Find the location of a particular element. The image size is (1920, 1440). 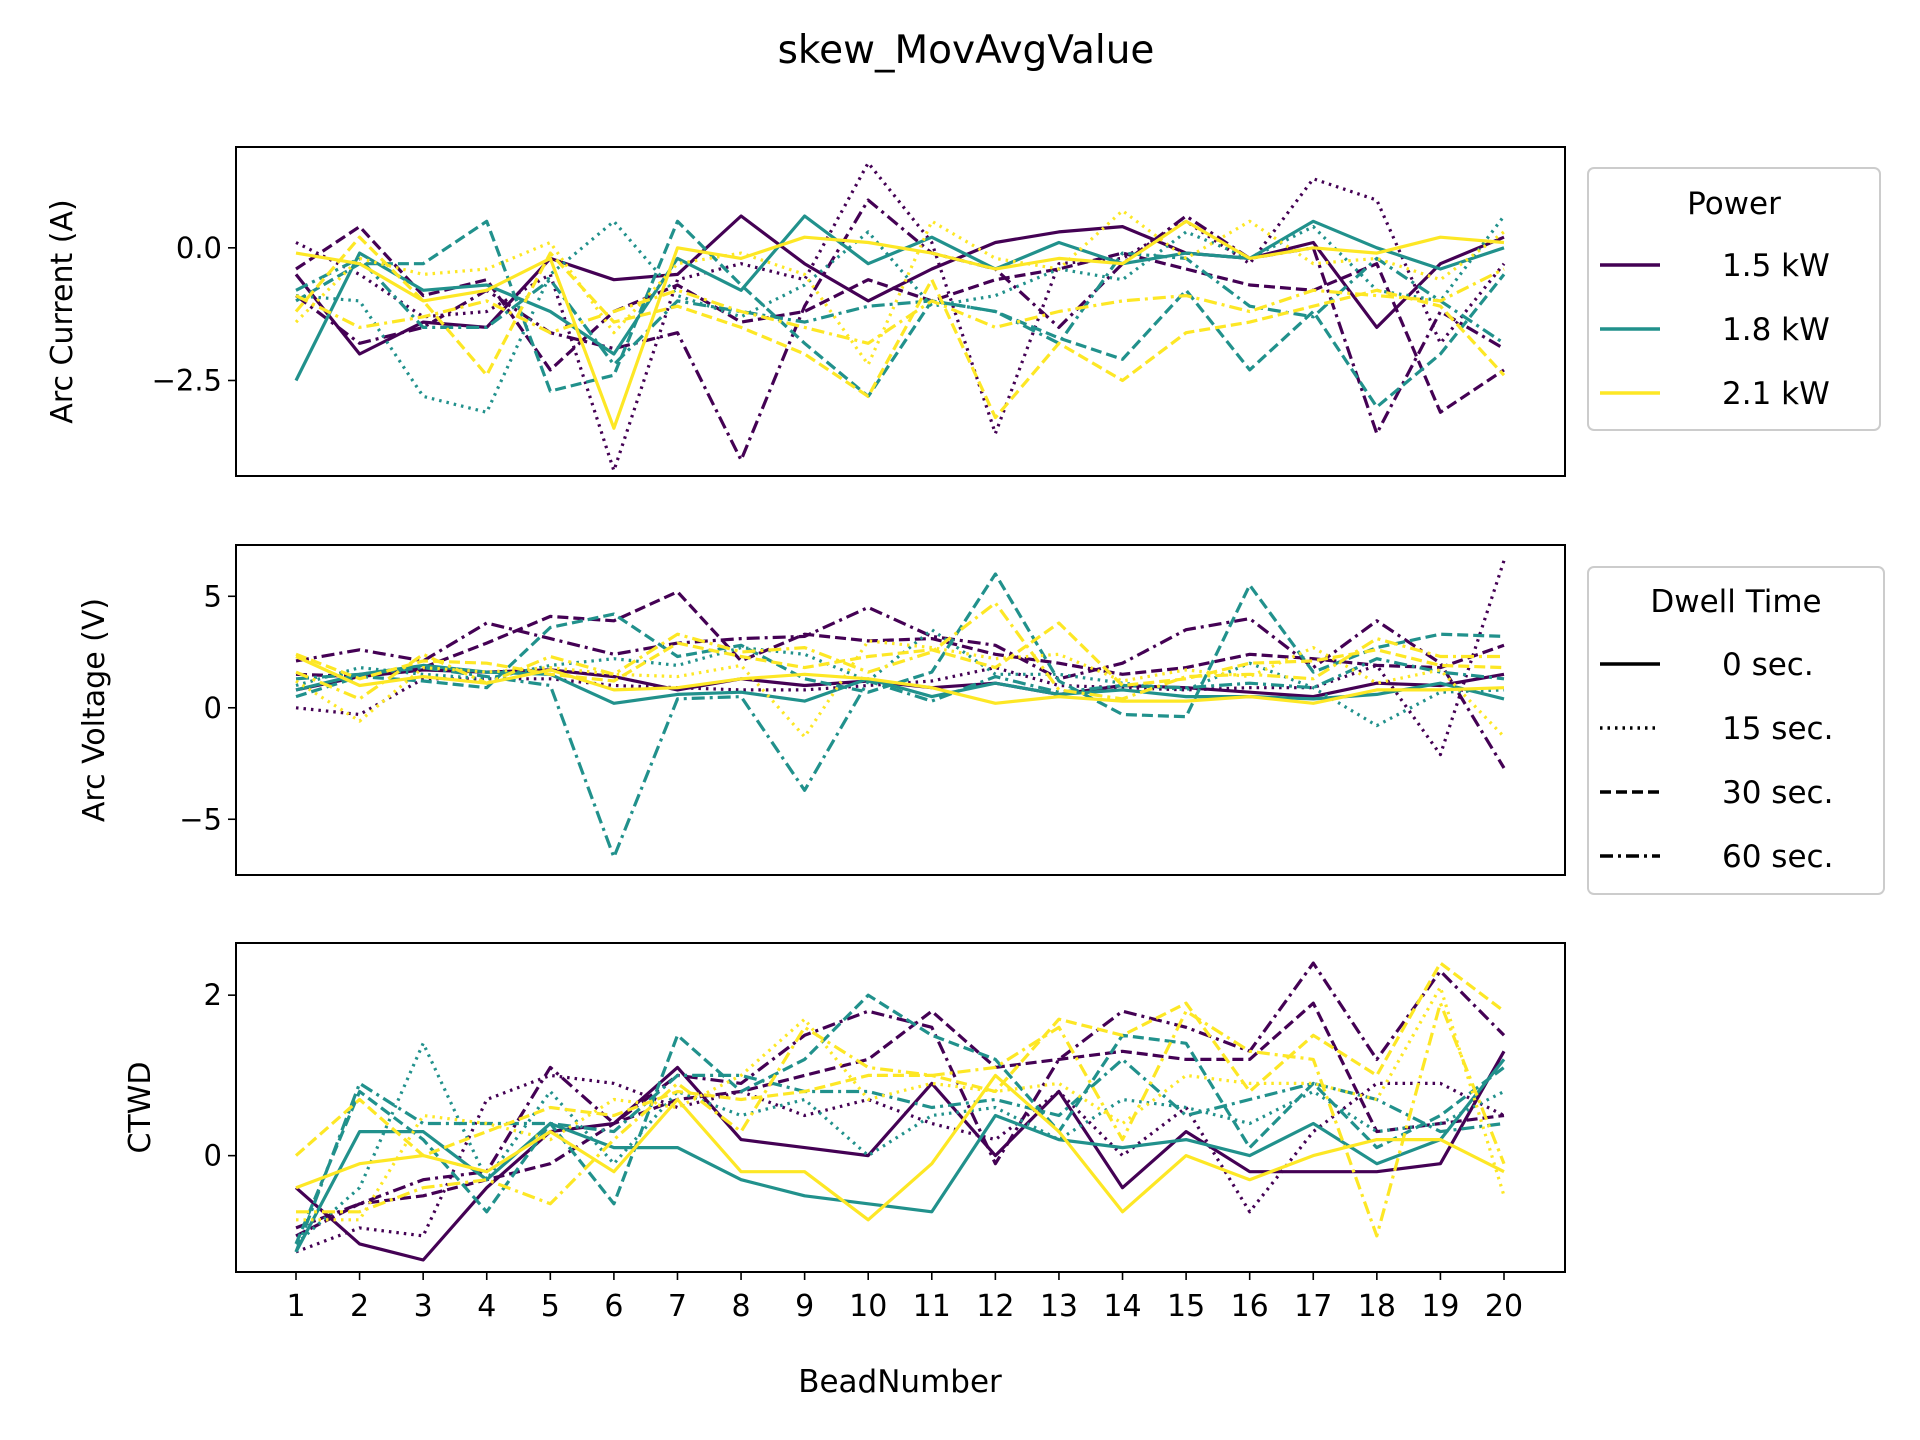

x-tick-label: 5 is located at coordinates (550, 1306).